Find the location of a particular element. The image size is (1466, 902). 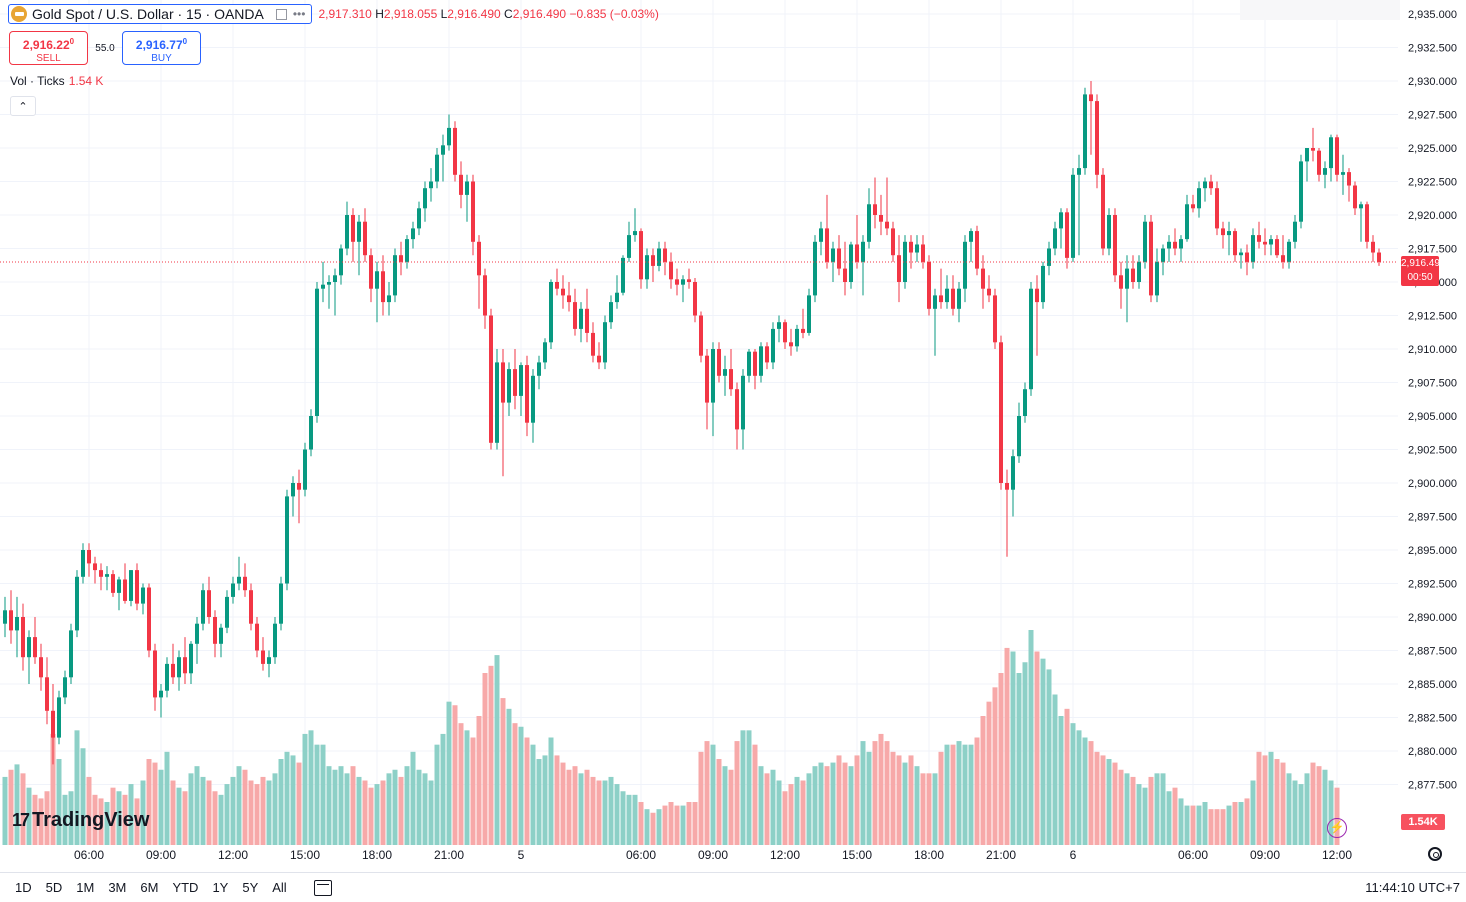

symbol-selector: Gold Spot / U.S. Dollar · 15 · OANDA ••• is located at coordinates (160, 14).